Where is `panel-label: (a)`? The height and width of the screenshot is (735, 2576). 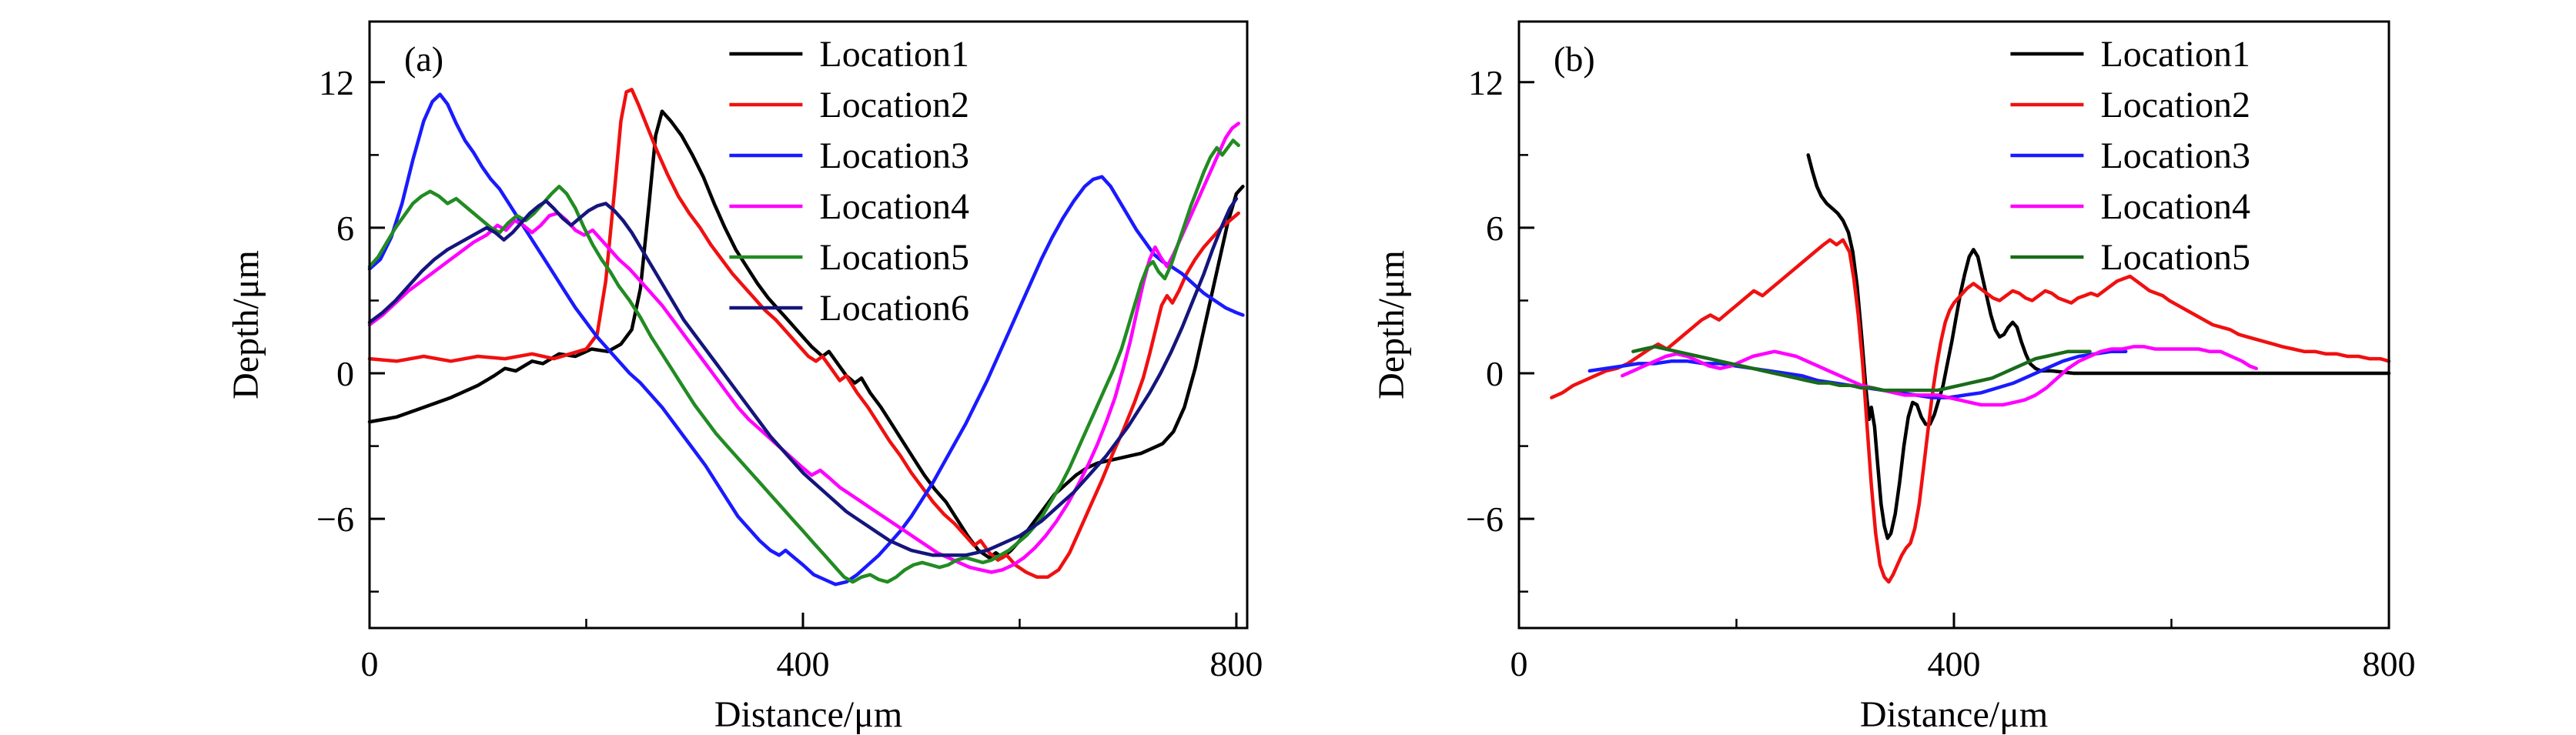
panel-label: (a) is located at coordinates (423, 59).